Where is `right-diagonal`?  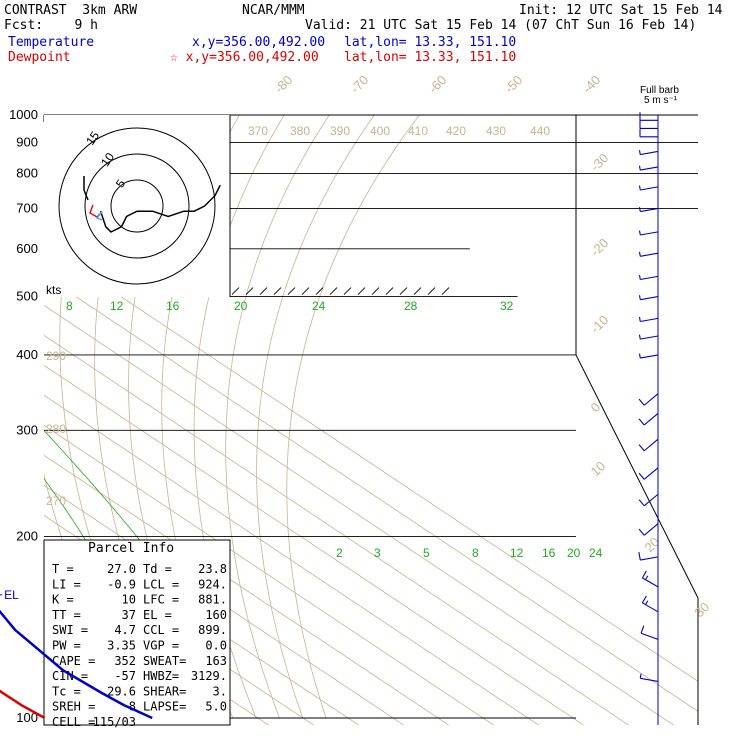 right-diagonal is located at coordinates (637, 476).